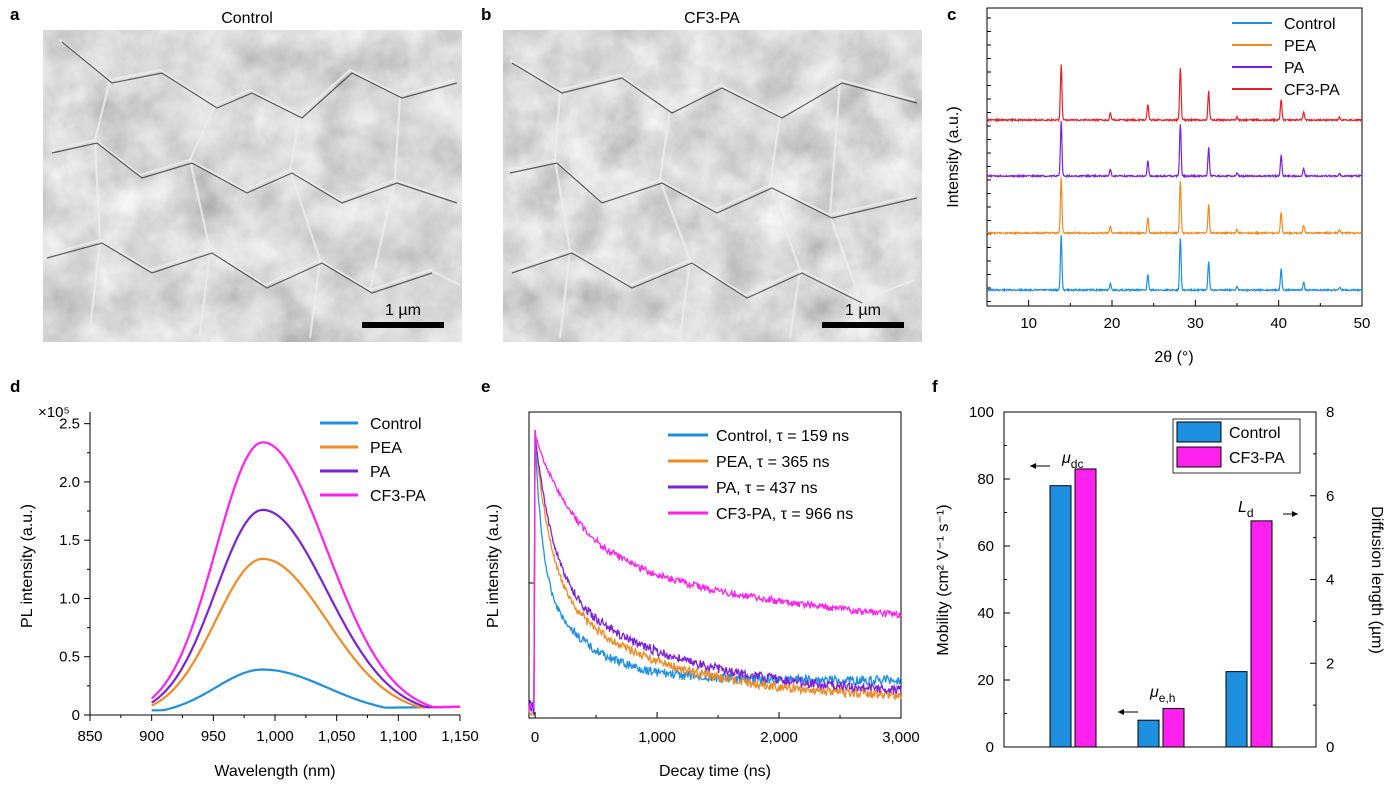  Describe the element at coordinates (247, 18) in the screenshot. I see `panel-a-title: Control` at that location.